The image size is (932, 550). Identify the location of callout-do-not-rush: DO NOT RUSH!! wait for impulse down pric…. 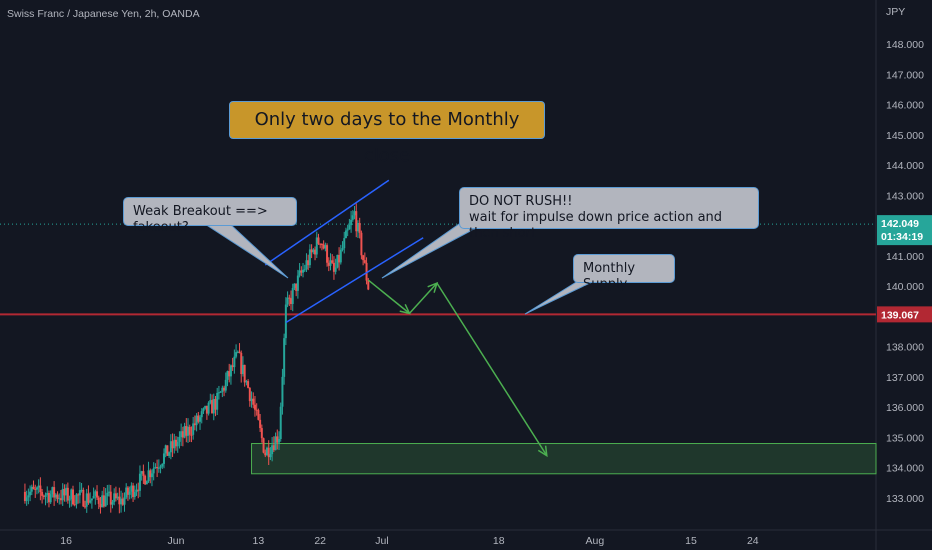
(609, 214).